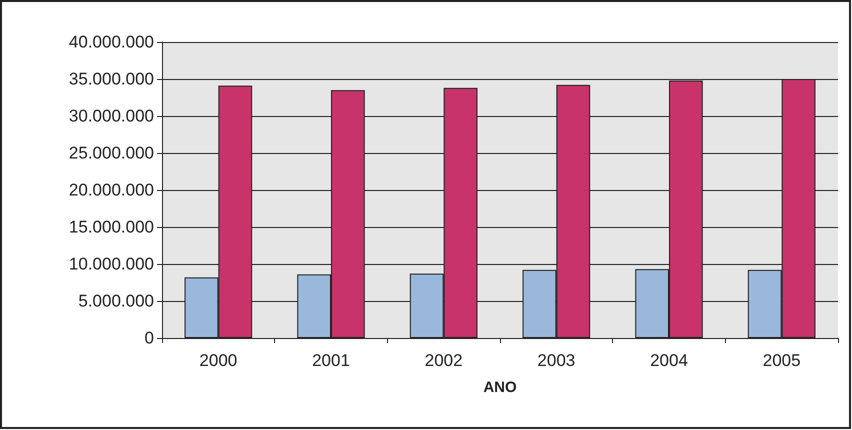 The width and height of the screenshot is (852, 430). Describe the element at coordinates (111, 116) in the screenshot. I see `y-tick-label: 30.000.000` at that location.